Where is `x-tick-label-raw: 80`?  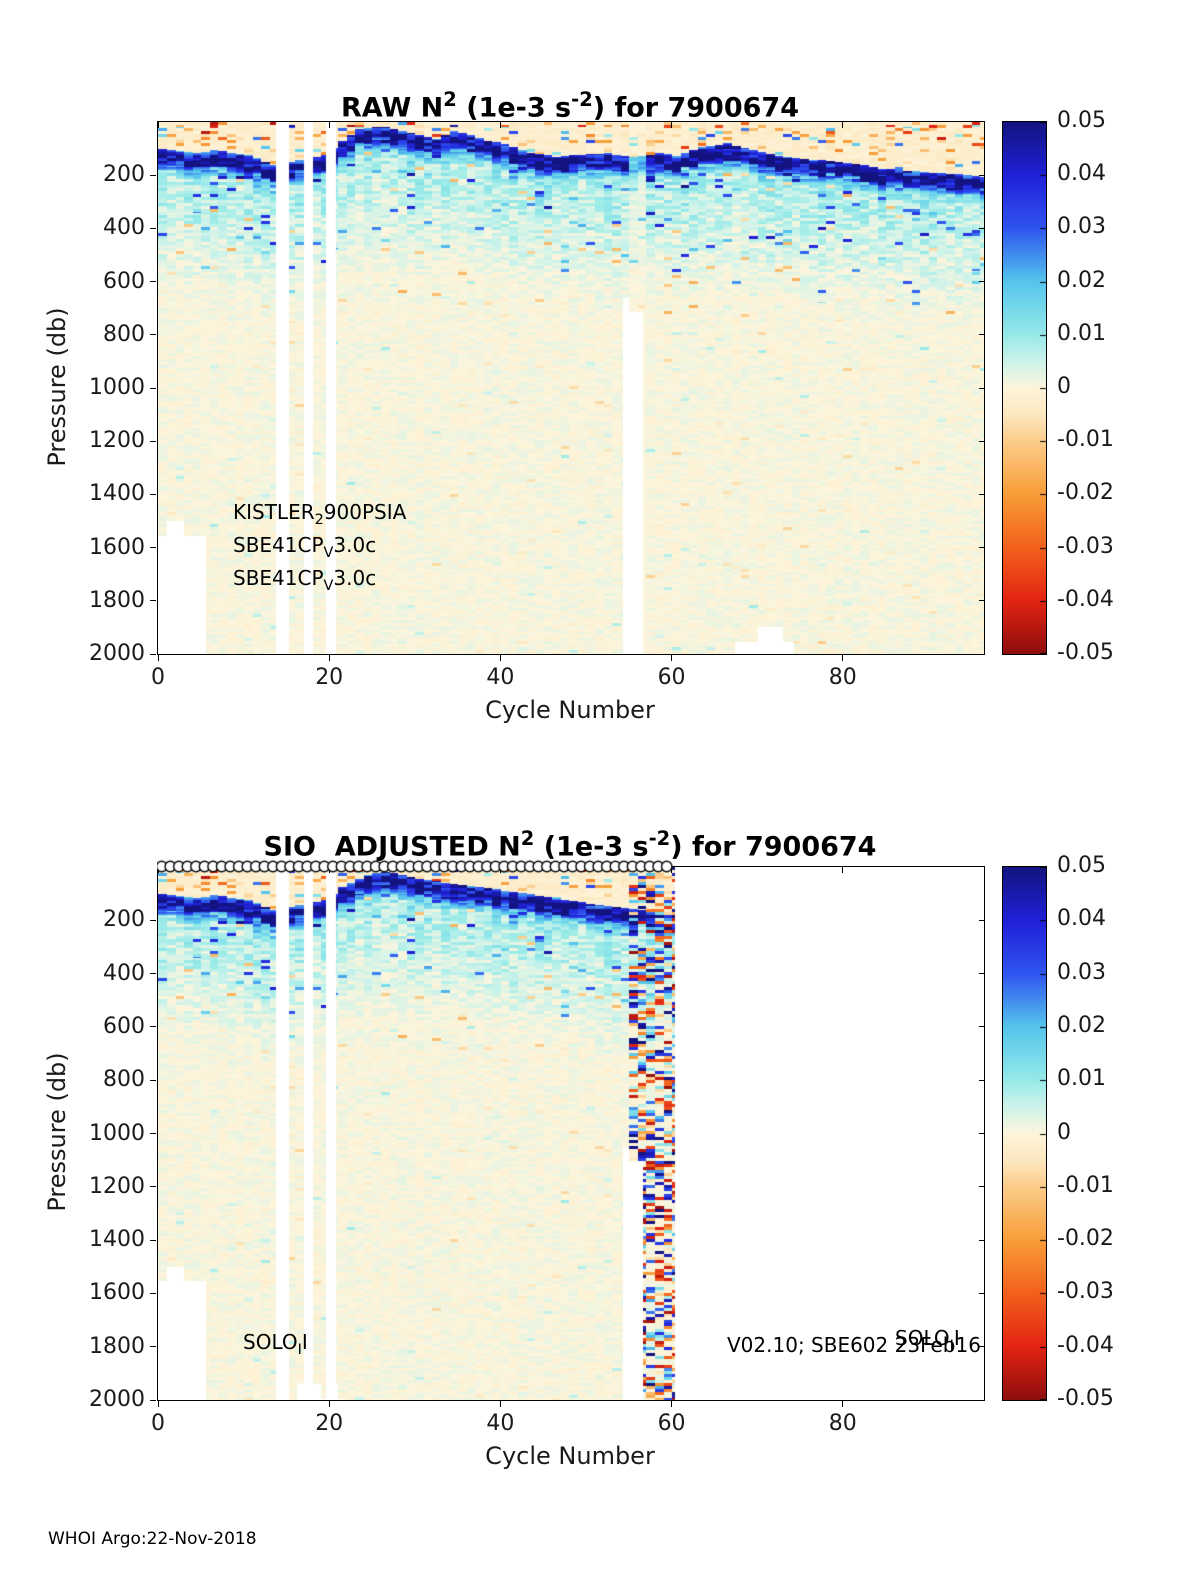
x-tick-label-raw: 80 is located at coordinates (842, 677).